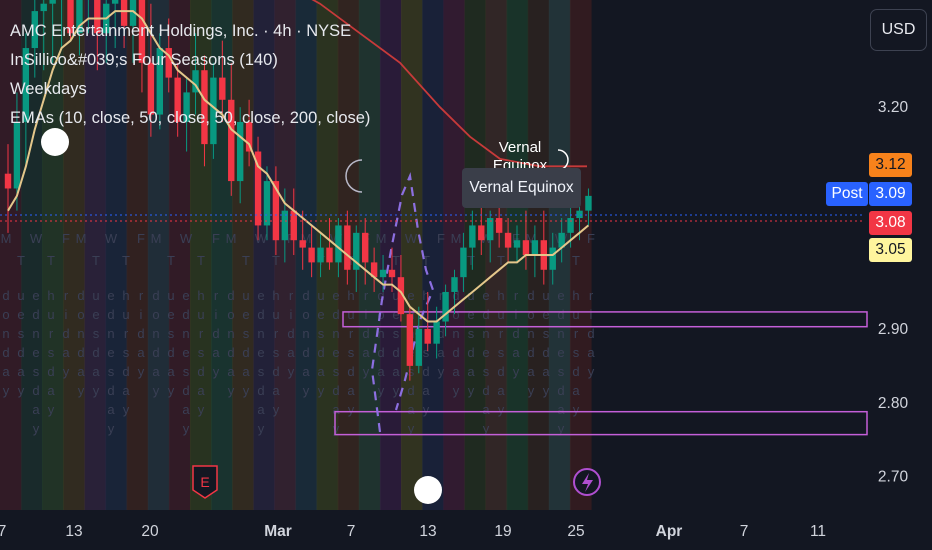 The height and width of the screenshot is (550, 932). I want to click on weekday-letter: F, so click(141, 238).